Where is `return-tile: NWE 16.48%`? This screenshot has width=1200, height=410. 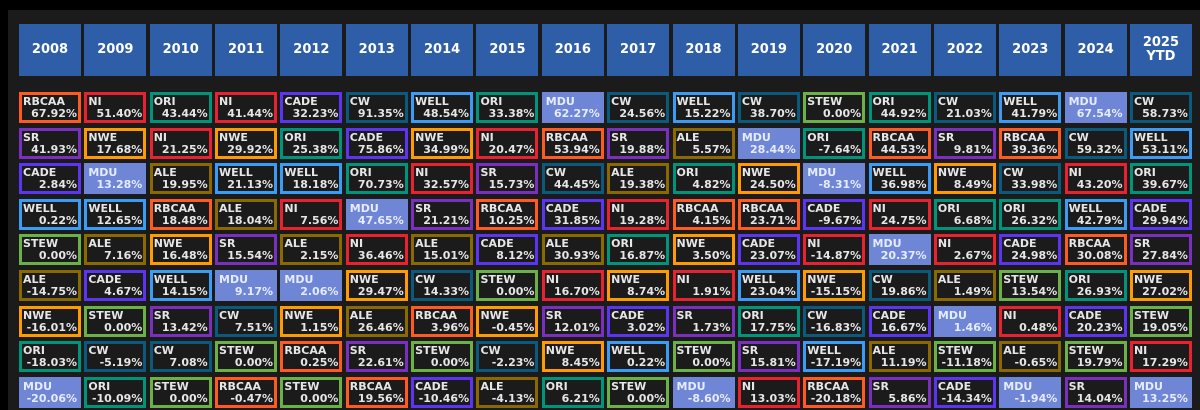 return-tile: NWE 16.48% is located at coordinates (180, 250).